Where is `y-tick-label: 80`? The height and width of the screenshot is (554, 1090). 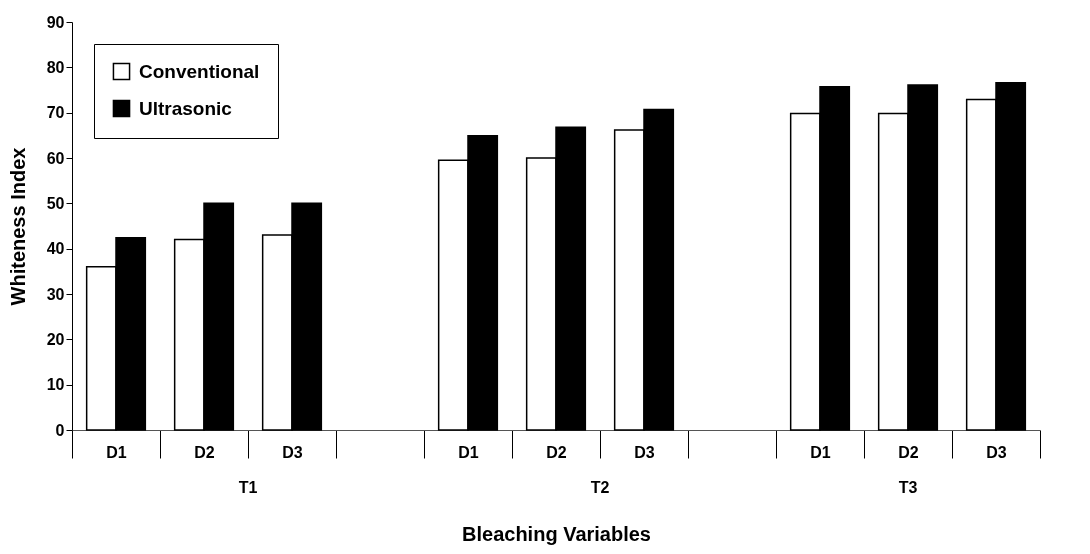
y-tick-label: 80 is located at coordinates (55, 67).